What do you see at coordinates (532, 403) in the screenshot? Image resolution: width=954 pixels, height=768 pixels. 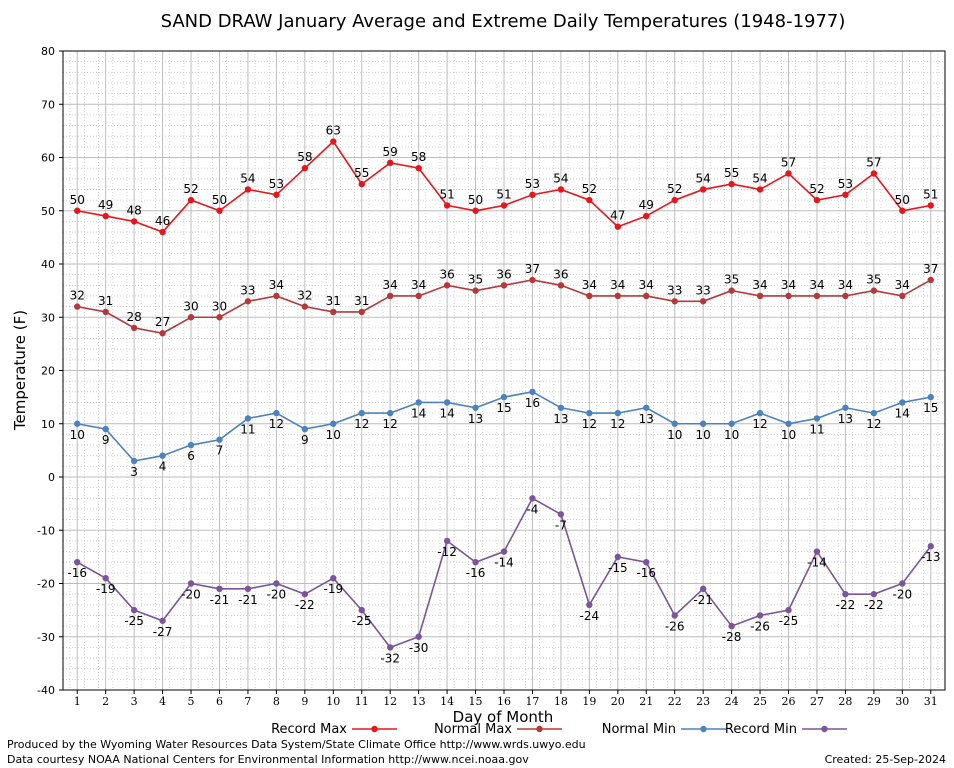 I see `normal-min-data-label: 16` at bounding box center [532, 403].